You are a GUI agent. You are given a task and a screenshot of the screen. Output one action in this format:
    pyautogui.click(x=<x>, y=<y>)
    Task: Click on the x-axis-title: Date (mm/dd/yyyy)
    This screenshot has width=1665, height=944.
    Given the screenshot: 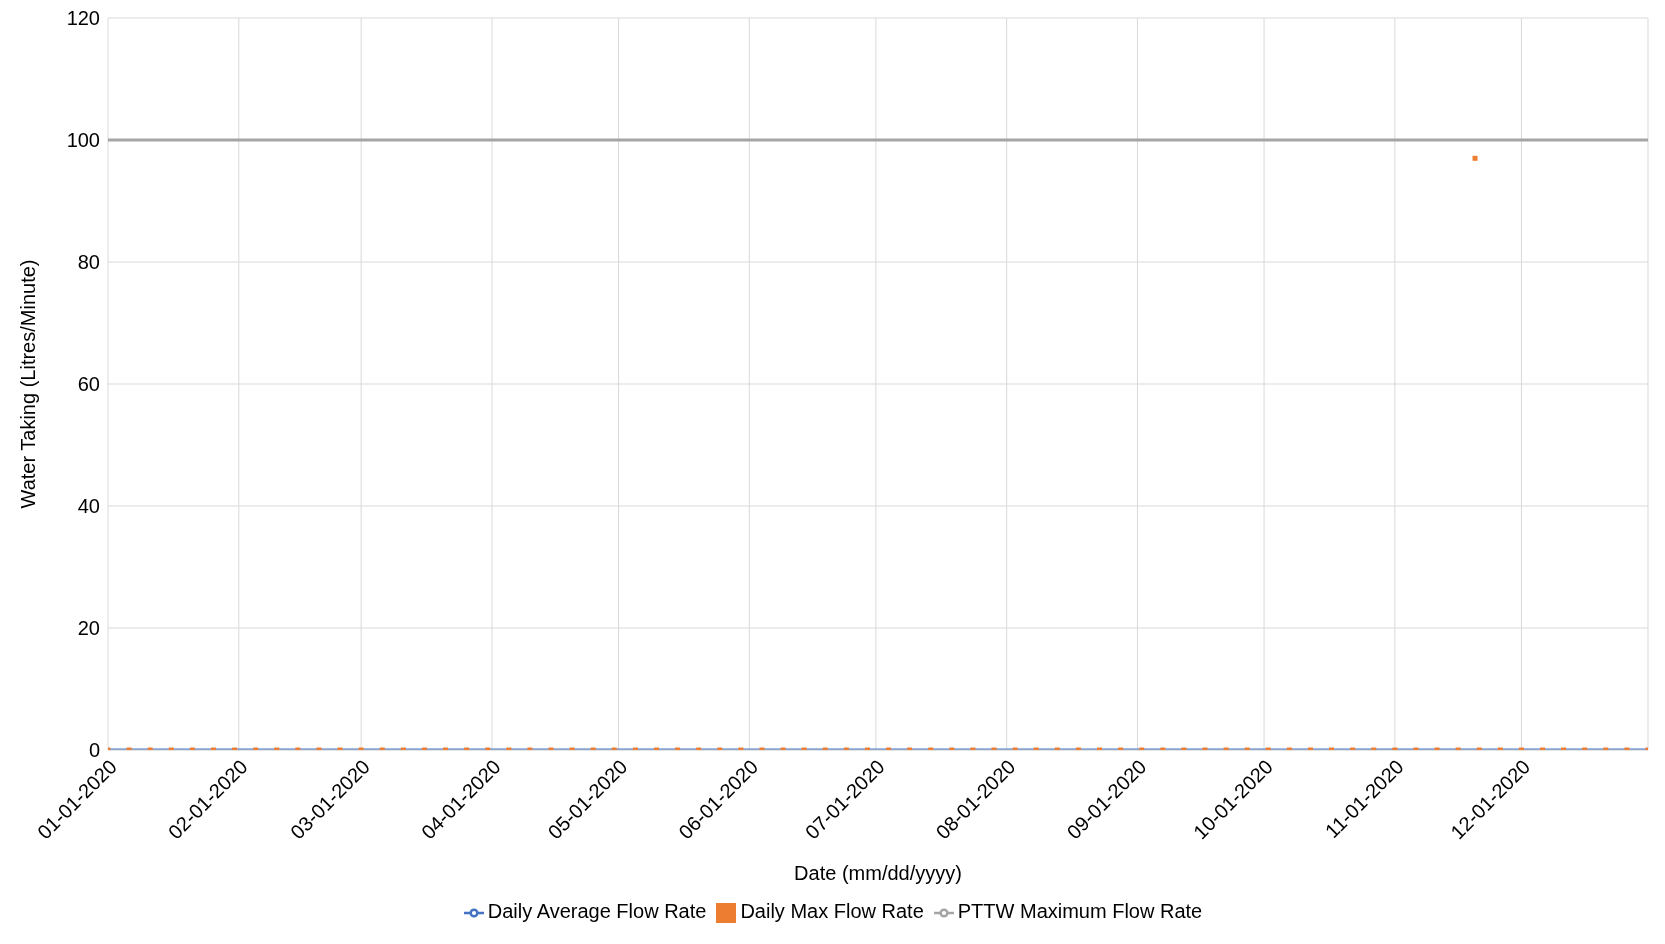 What is the action you would take?
    pyautogui.click(x=878, y=873)
    